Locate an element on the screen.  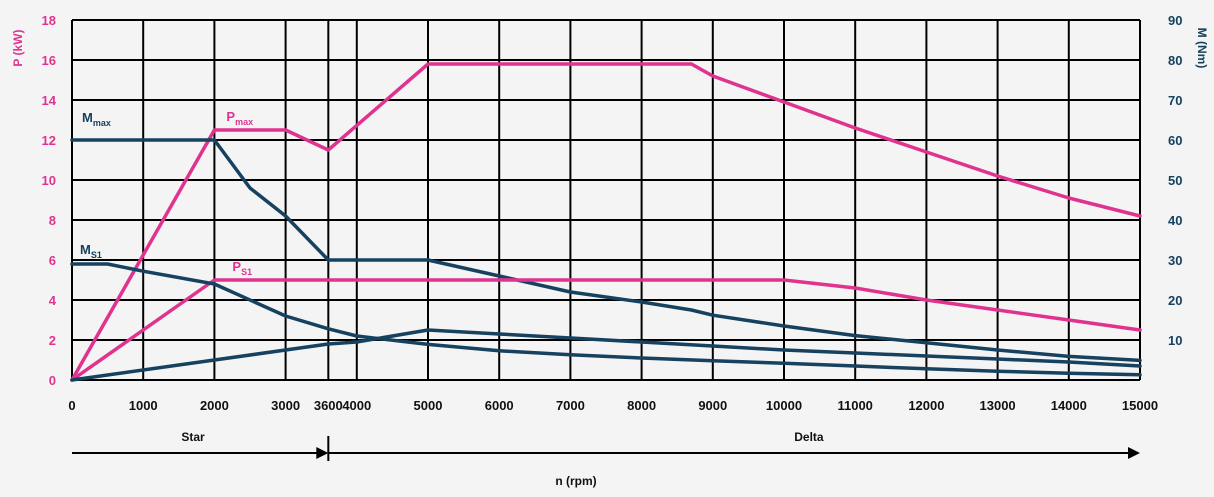
series-label-Pmax: Pmax is located at coordinates (239, 118).